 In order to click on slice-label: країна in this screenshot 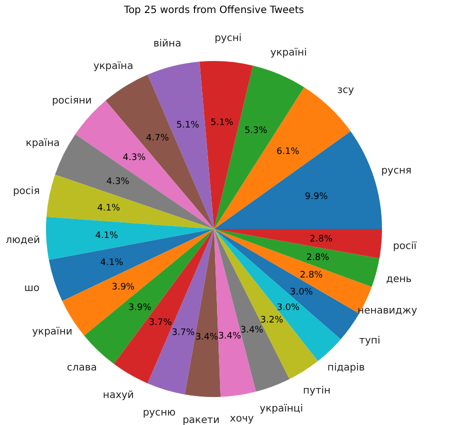, I will do `click(43, 144)`.